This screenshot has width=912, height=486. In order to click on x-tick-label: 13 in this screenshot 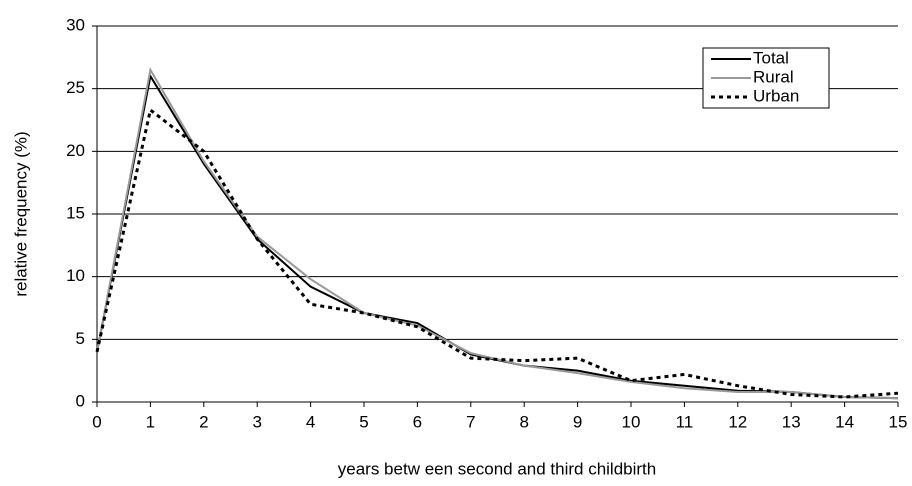, I will do `click(791, 421)`.